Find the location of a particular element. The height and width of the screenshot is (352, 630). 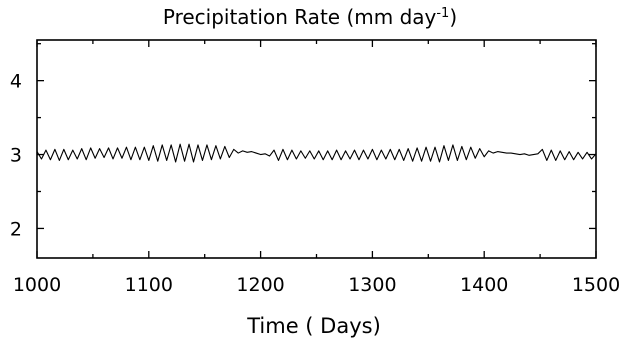

series-line is located at coordinates (316, 153).